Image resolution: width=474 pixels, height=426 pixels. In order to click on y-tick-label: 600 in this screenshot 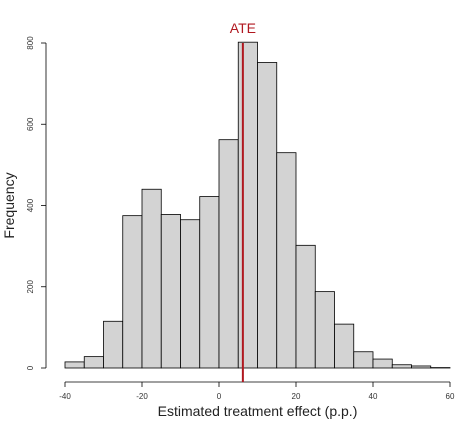, I will do `click(30, 124)`.